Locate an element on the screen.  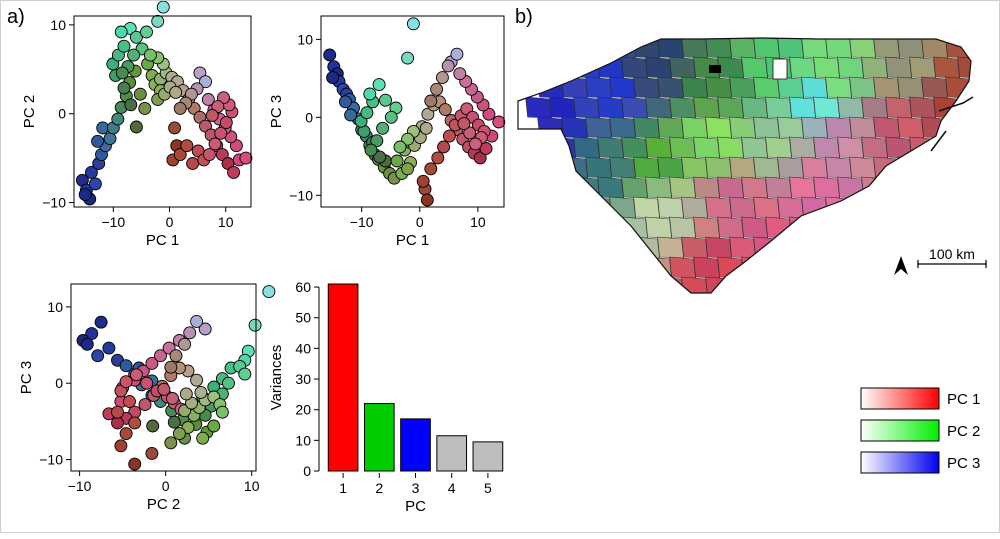
x-tick-label: 0 is located at coordinates (170, 222).